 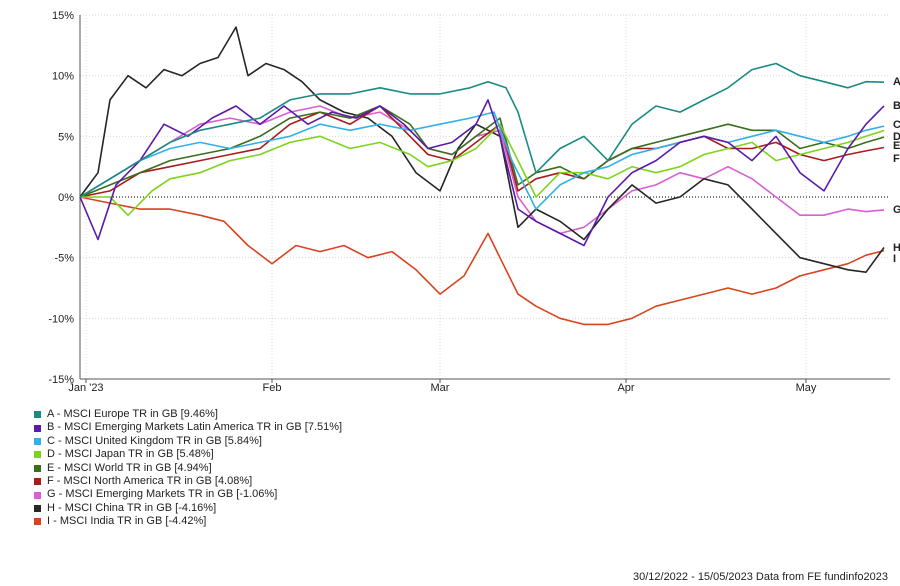 What do you see at coordinates (896, 125) in the screenshot?
I see `series-end-label-c: C` at bounding box center [896, 125].